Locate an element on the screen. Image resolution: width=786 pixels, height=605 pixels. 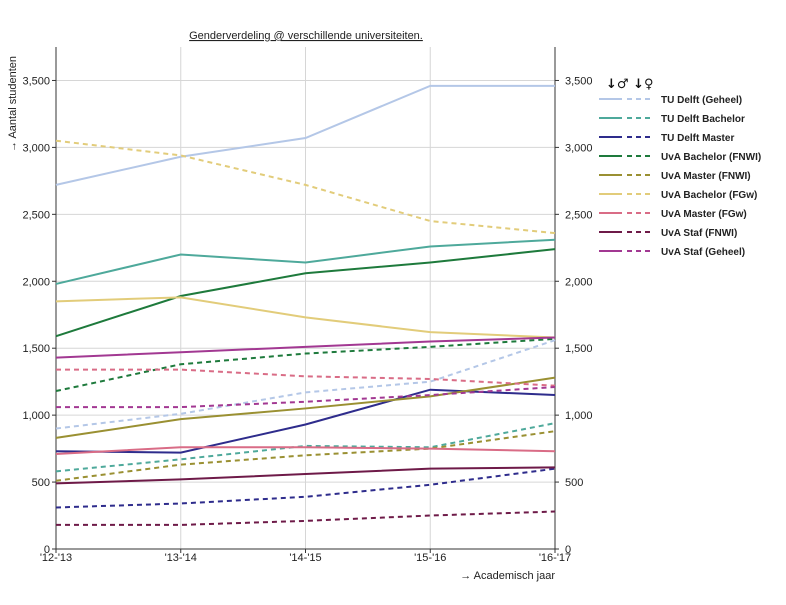
x-tick-label: '13-'14 is located at coordinates (181, 558).